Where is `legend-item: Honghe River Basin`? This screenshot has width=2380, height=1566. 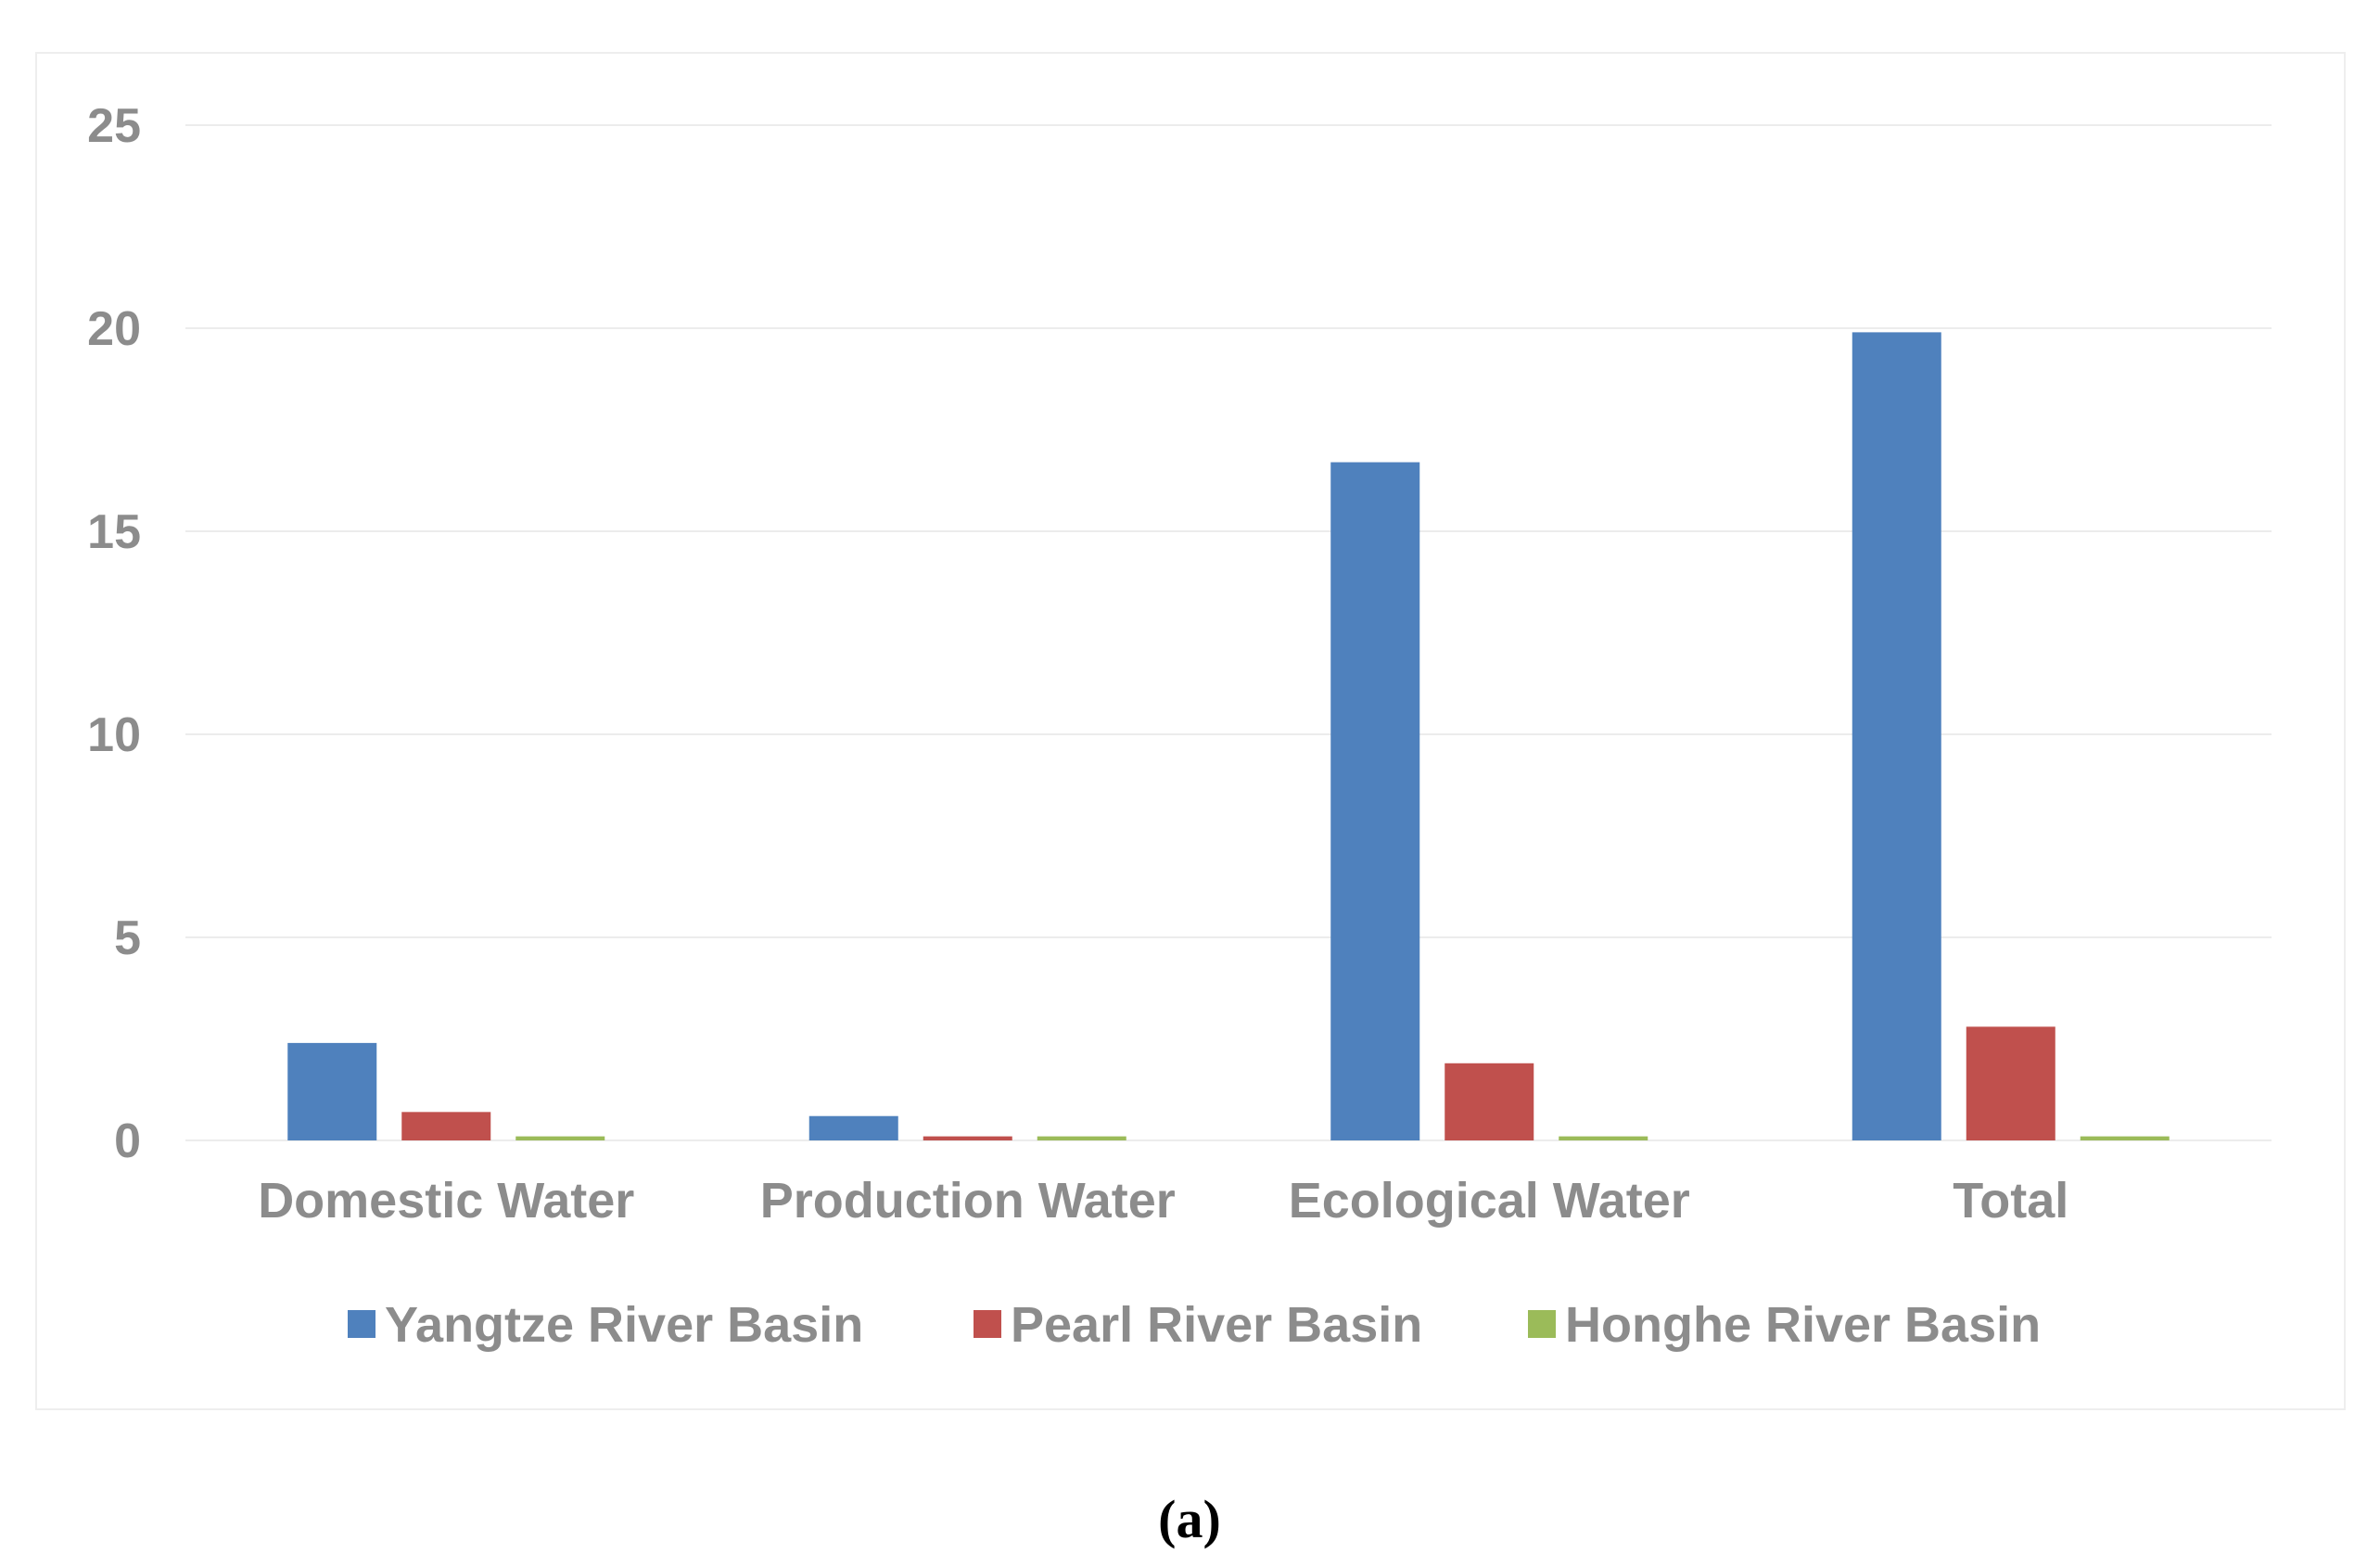 legend-item: Honghe River Basin is located at coordinates (1784, 1325).